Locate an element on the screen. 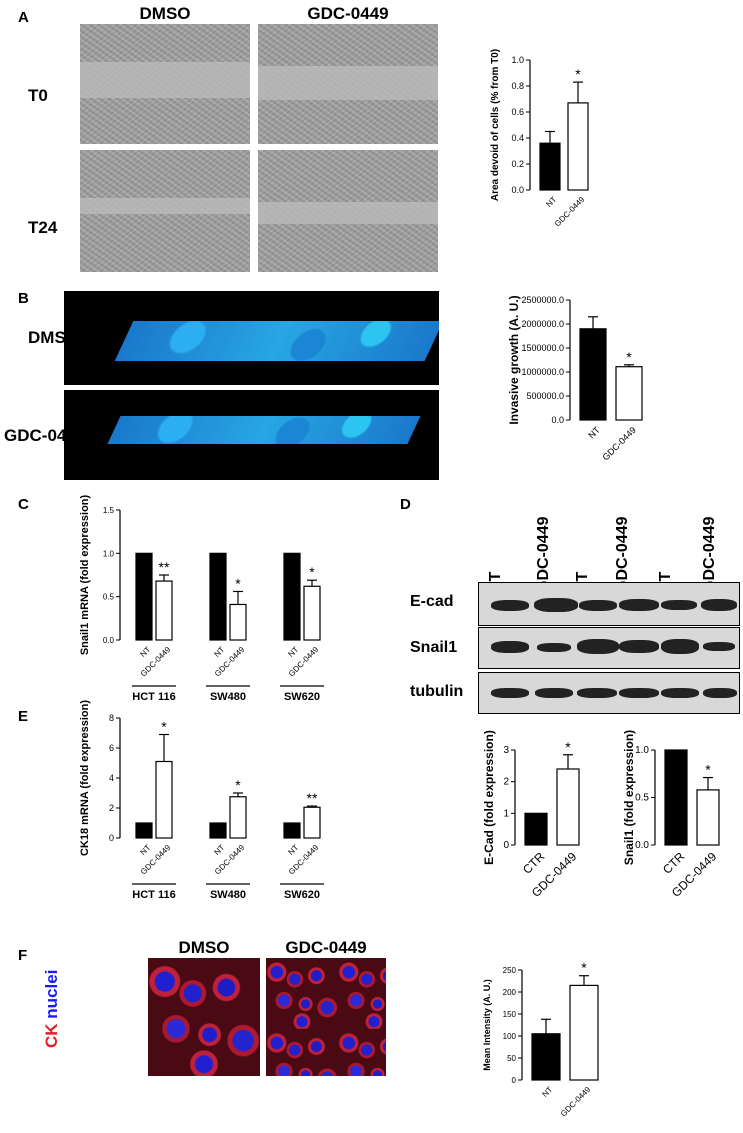 This screenshot has width=743, height=1133. micrograph-dmso-t24 is located at coordinates (165, 211).